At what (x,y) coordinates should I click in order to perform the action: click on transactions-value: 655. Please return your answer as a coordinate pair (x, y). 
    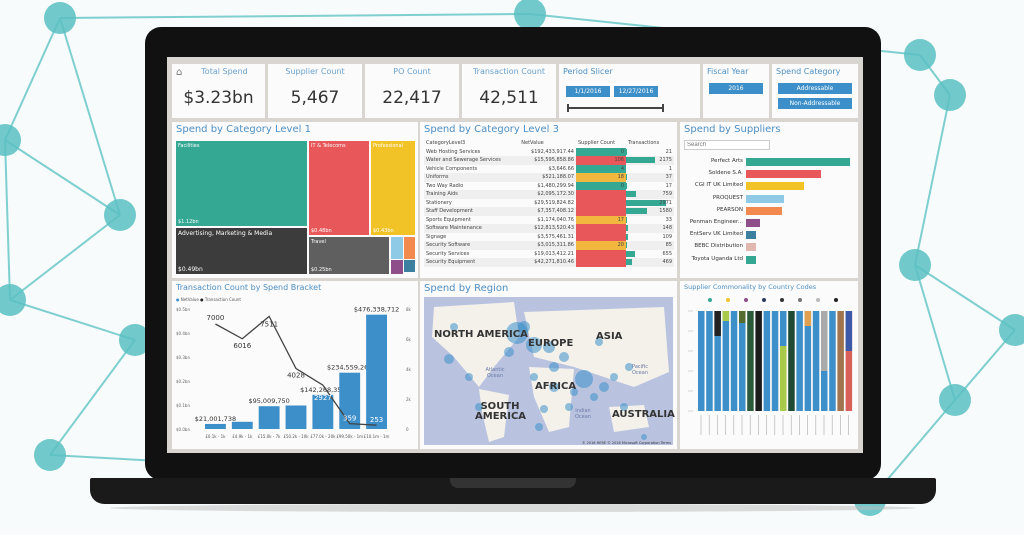
    Looking at the image, I should click on (667, 253).